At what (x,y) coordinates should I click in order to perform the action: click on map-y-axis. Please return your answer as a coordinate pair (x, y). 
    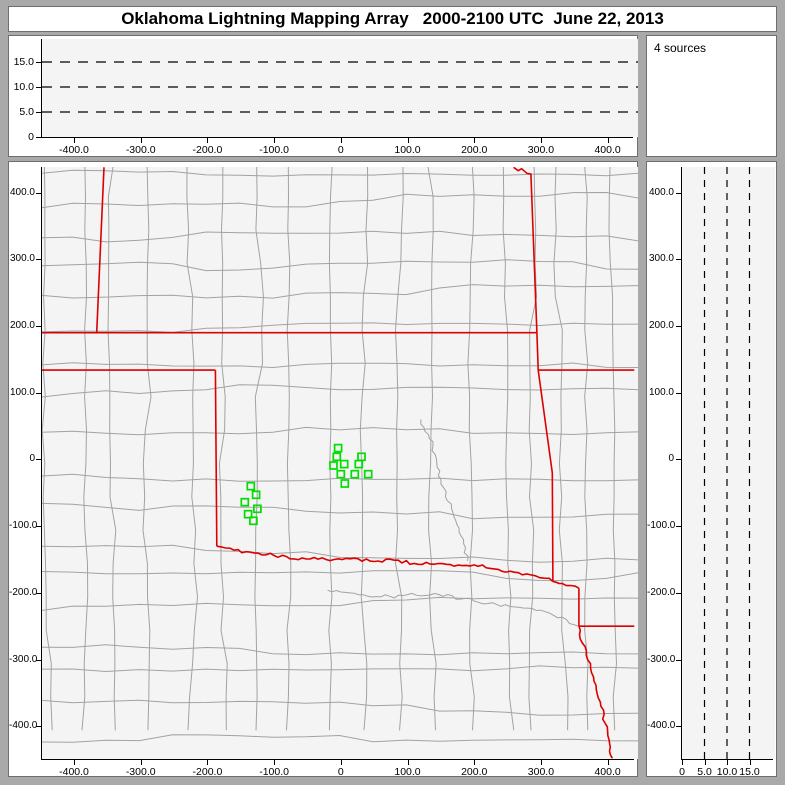
    Looking at the image, I should click on (41, 463).